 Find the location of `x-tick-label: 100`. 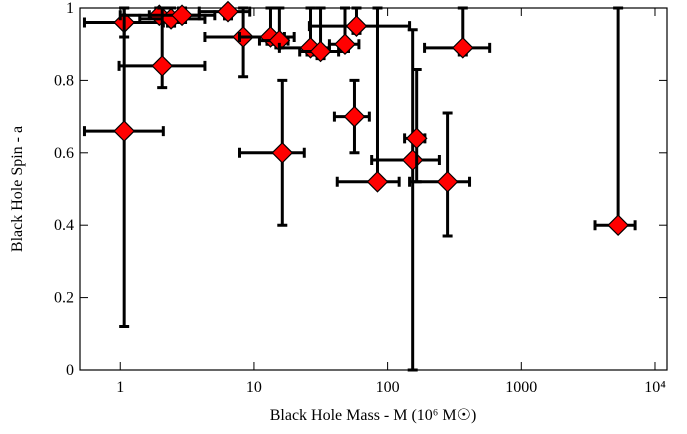

x-tick-label: 100 is located at coordinates (388, 387).